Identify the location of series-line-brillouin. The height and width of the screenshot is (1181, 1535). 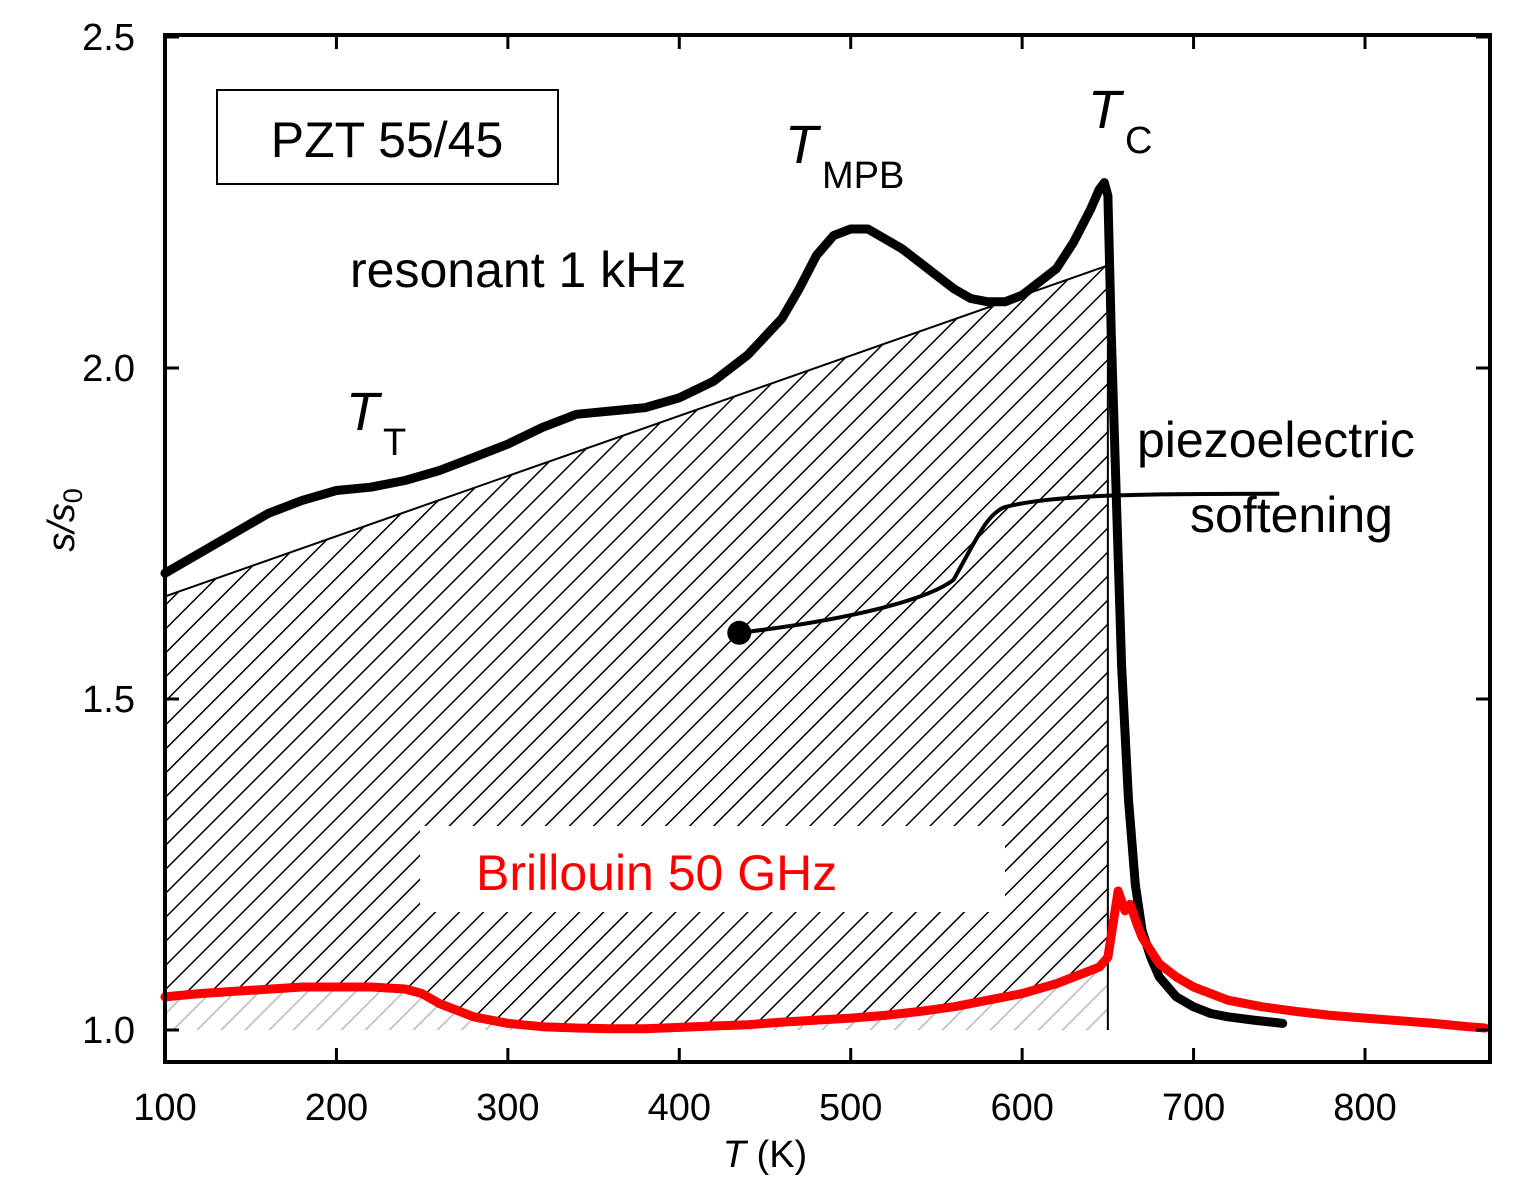
(825, 960).